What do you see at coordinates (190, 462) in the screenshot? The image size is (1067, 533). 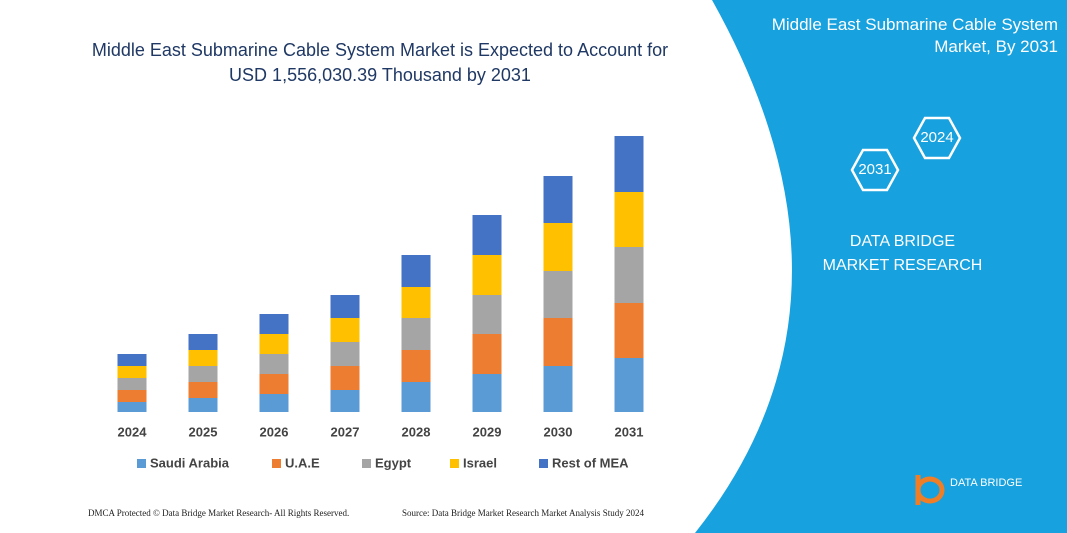 I see `legend-label: Saudi Arabia` at bounding box center [190, 462].